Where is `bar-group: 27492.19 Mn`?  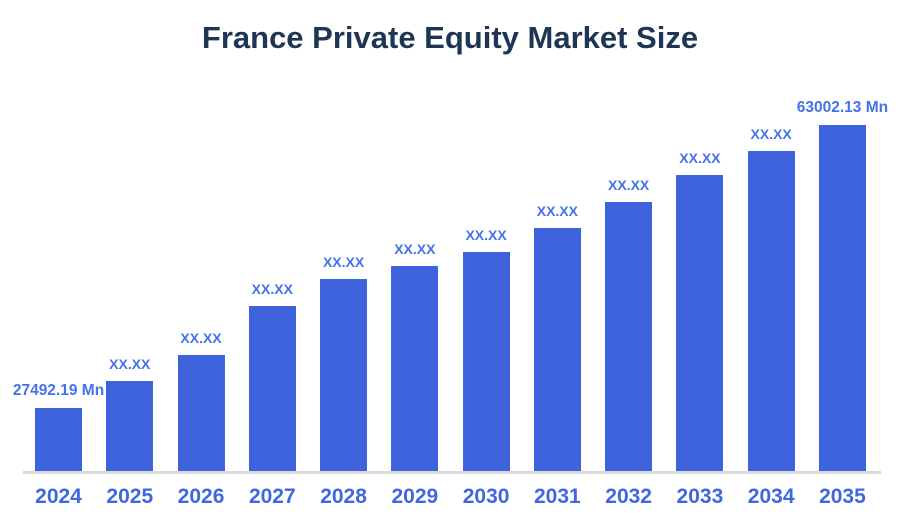
bar-group: 27492.19 Mn is located at coordinates (58, 426).